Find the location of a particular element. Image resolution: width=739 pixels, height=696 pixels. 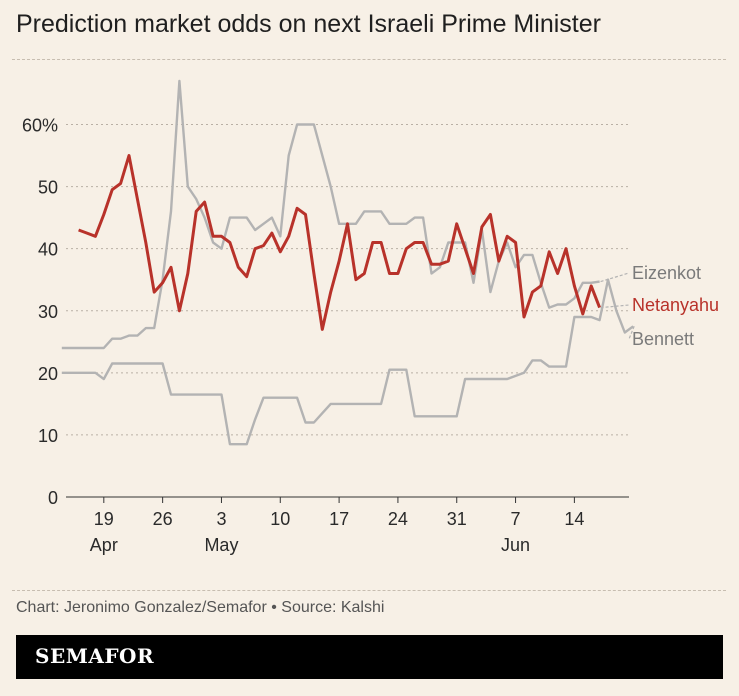

x-month-label: Jun is located at coordinates (515, 545).